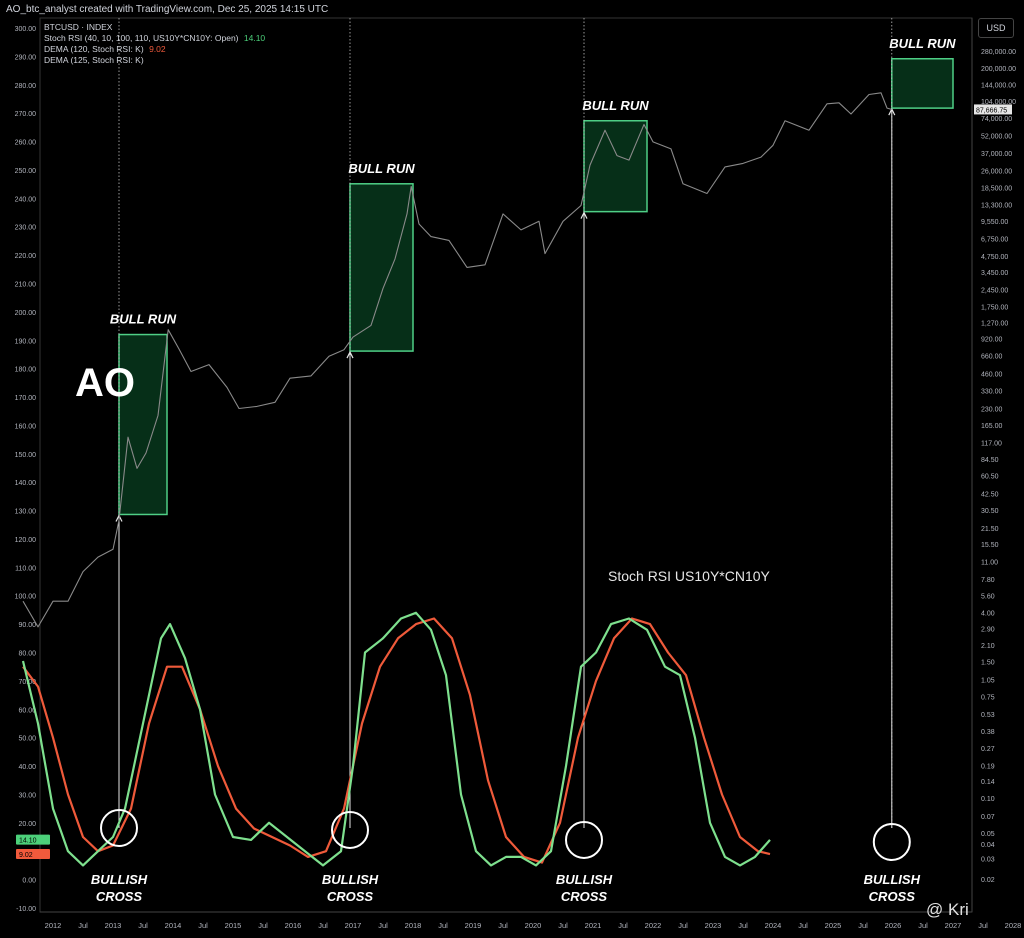 This screenshot has height=938, width=1024. Describe the element at coordinates (26, 370) in the screenshot. I see `left-axis-tick: 180.00` at that location.